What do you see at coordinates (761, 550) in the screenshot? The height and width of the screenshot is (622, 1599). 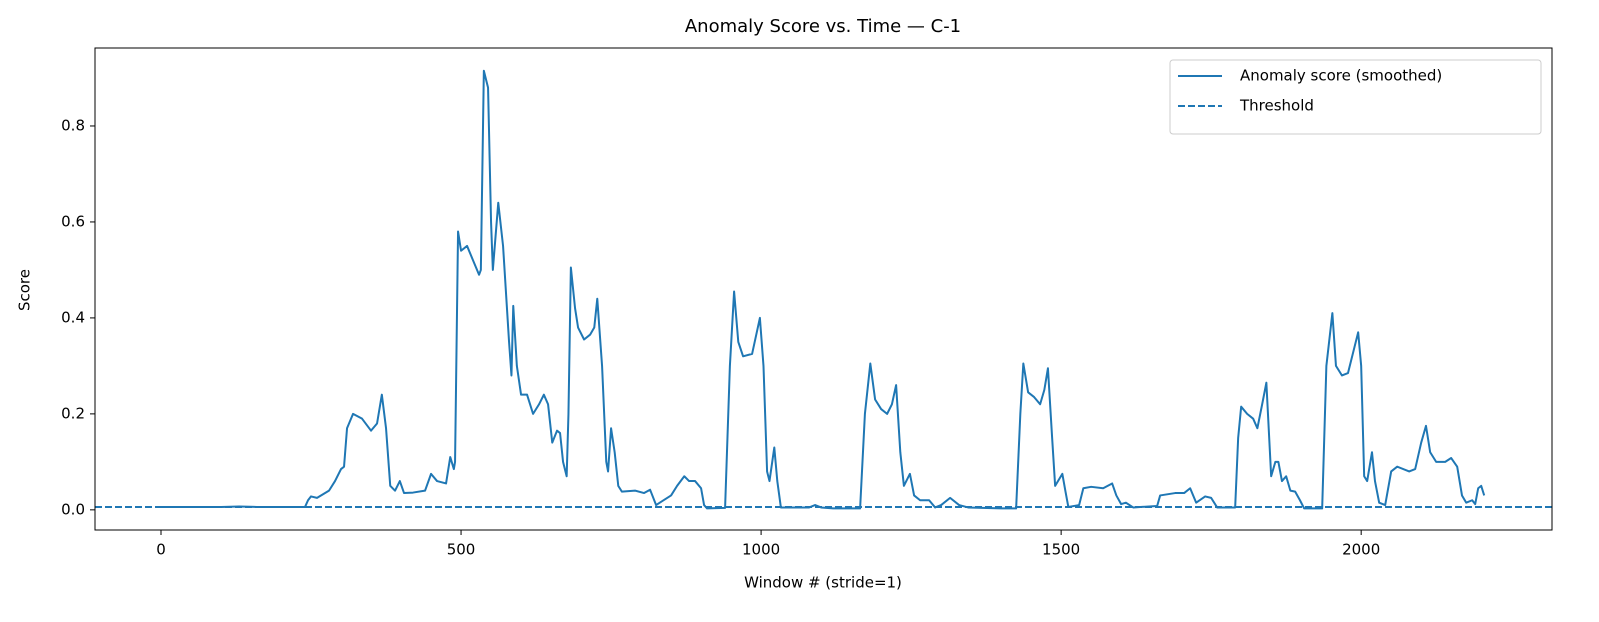 I see `x-tick-label: 1000` at bounding box center [761, 550].